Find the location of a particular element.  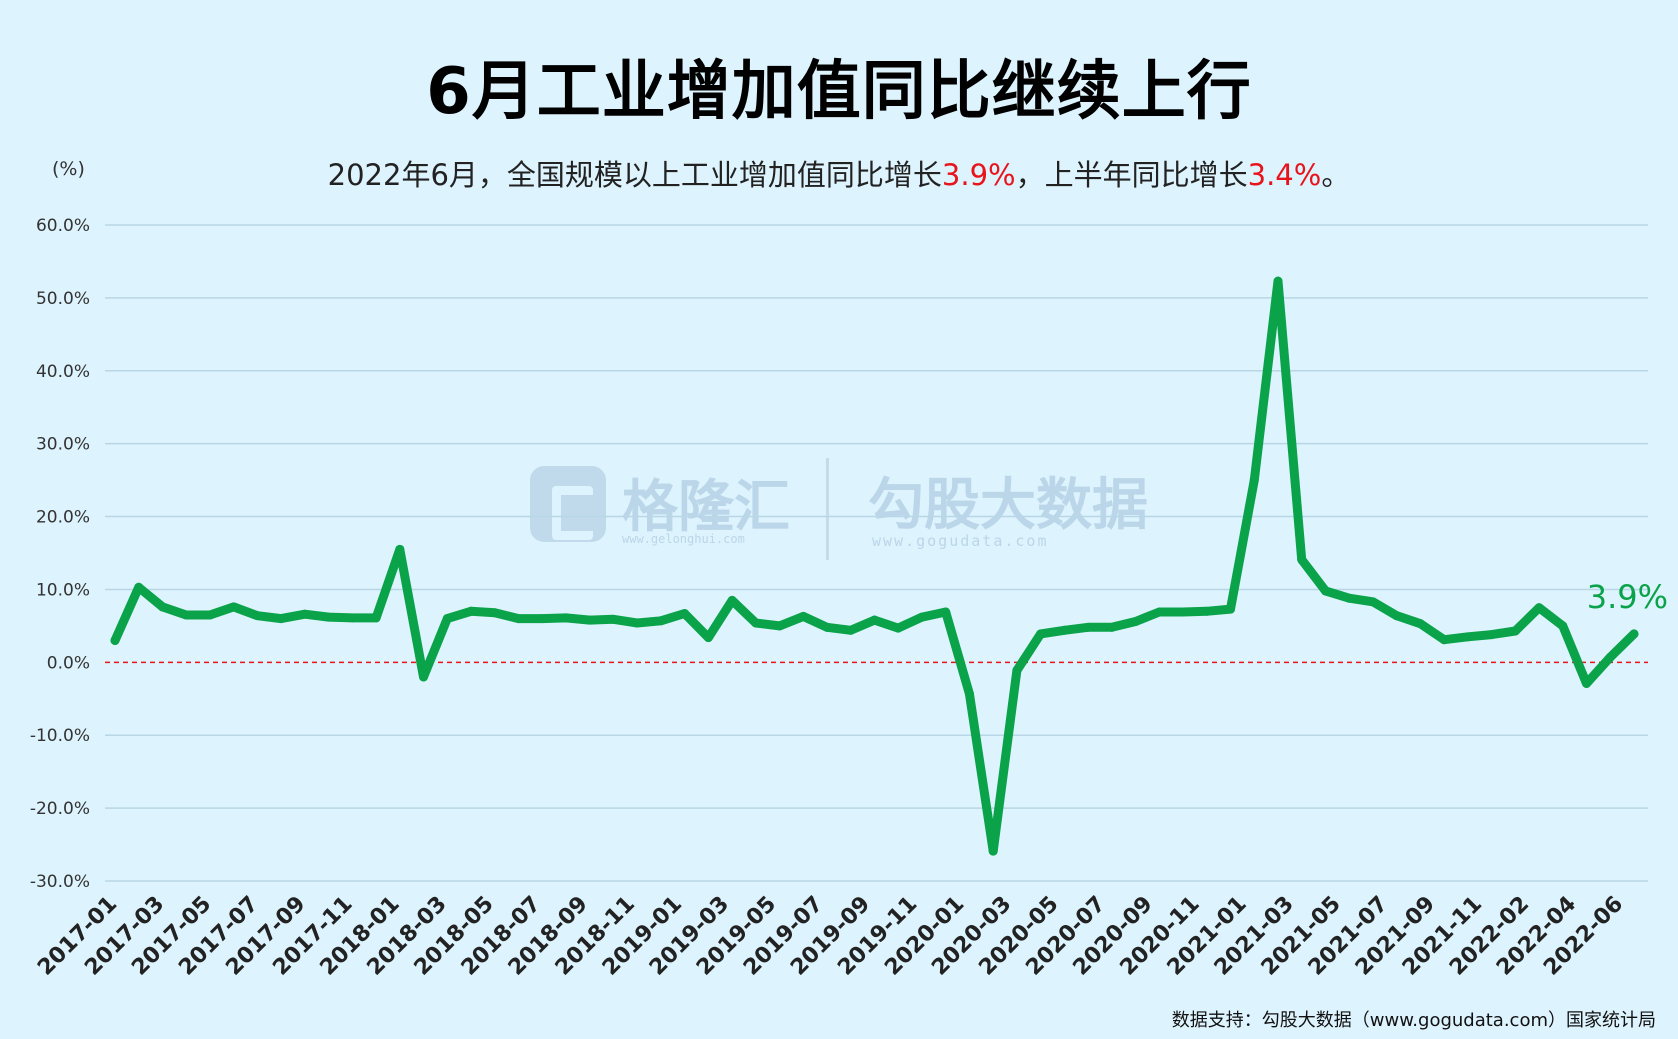

watermark-gelonghui: 格隆汇 www.gelonghui.com is located at coordinates (680, 512).